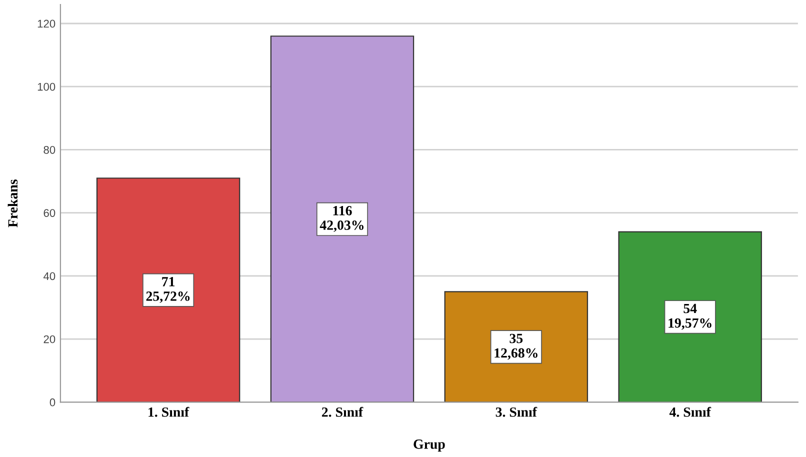  Describe the element at coordinates (47, 86) in the screenshot. I see `y-tick-label: 100` at that location.